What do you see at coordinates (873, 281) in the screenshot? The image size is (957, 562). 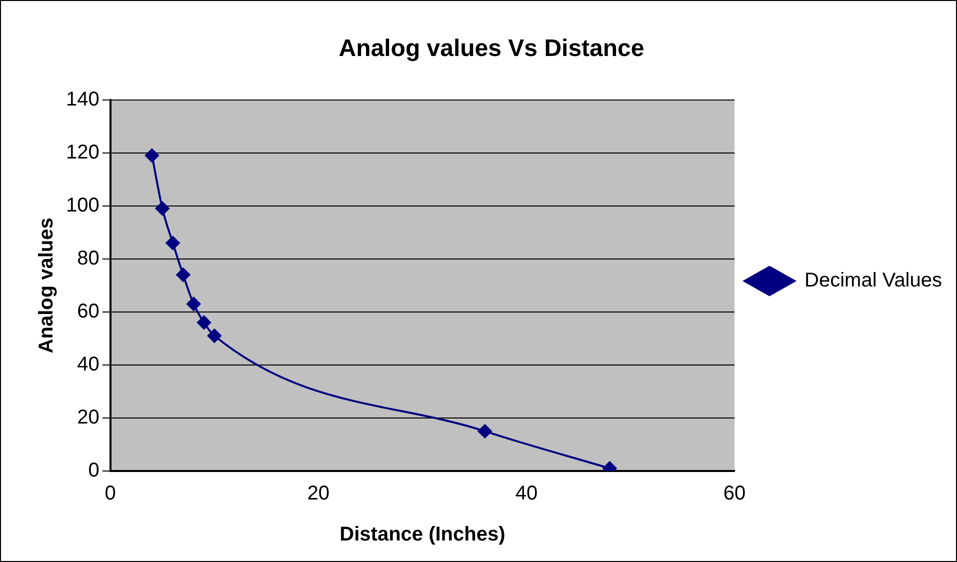 I see `legend-label: Decimal Values` at bounding box center [873, 281].